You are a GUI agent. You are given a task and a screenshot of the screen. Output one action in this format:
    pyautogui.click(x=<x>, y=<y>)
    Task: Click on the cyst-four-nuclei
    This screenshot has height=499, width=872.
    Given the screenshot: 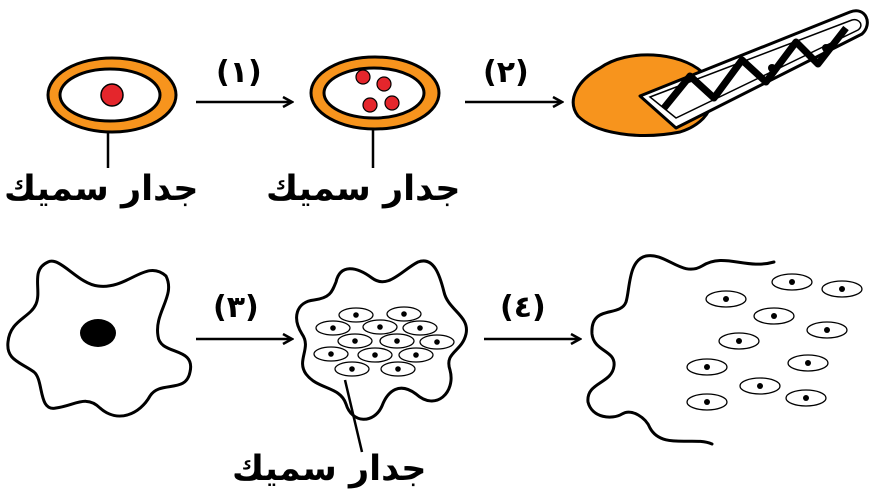 What is the action you would take?
    pyautogui.click(x=375, y=111)
    